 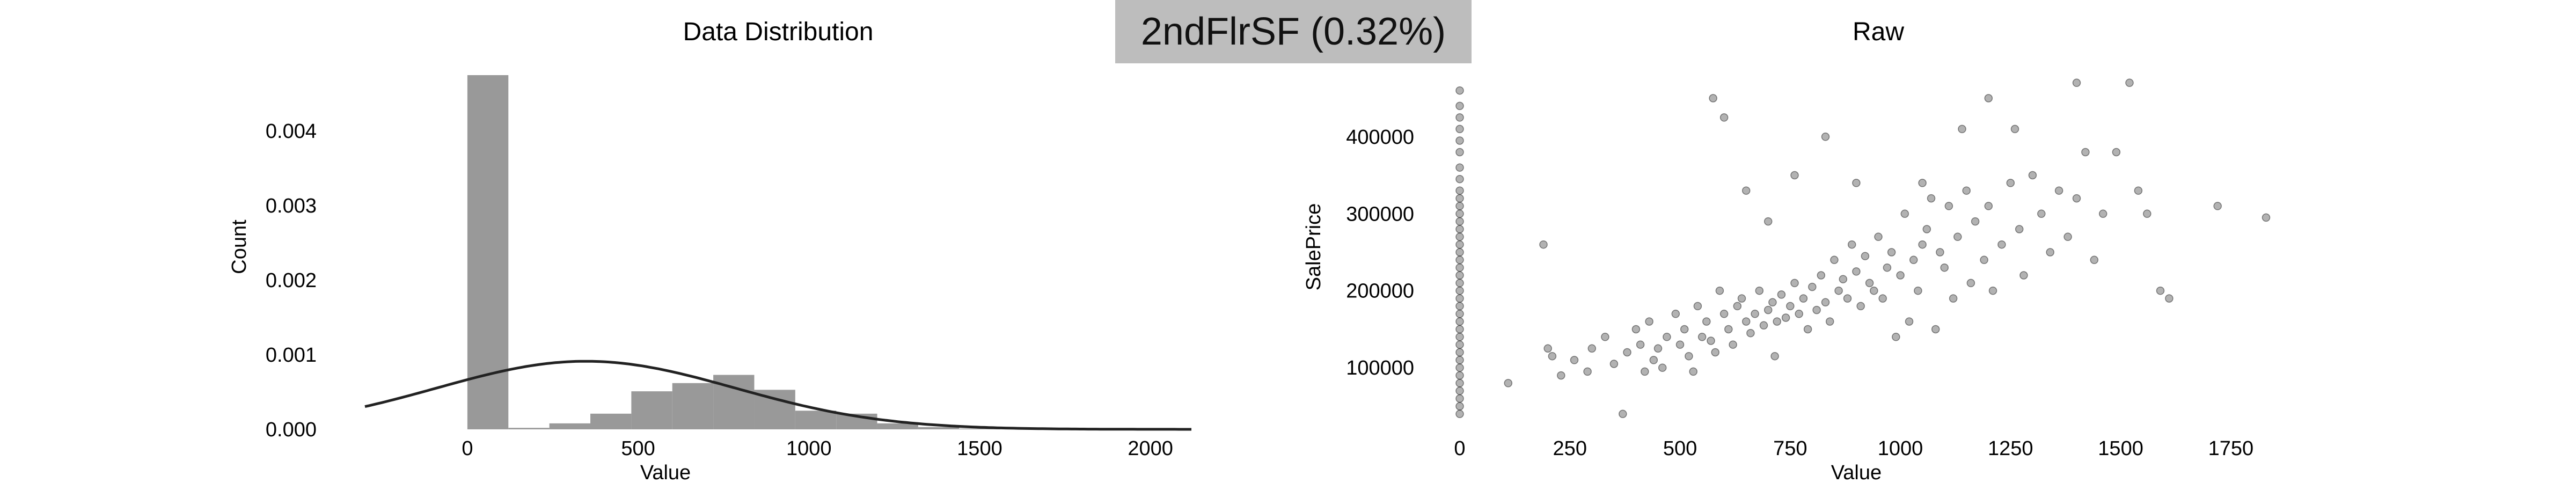 I want to click on y-tick-label: 0.001, so click(x=291, y=355).